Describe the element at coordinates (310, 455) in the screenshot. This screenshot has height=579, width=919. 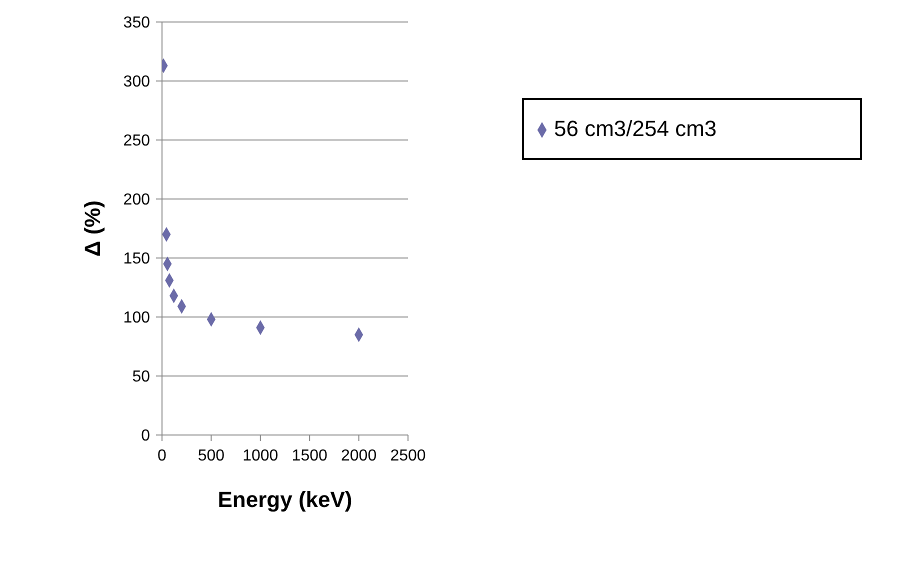
I see `x-tick-label: 1500` at that location.